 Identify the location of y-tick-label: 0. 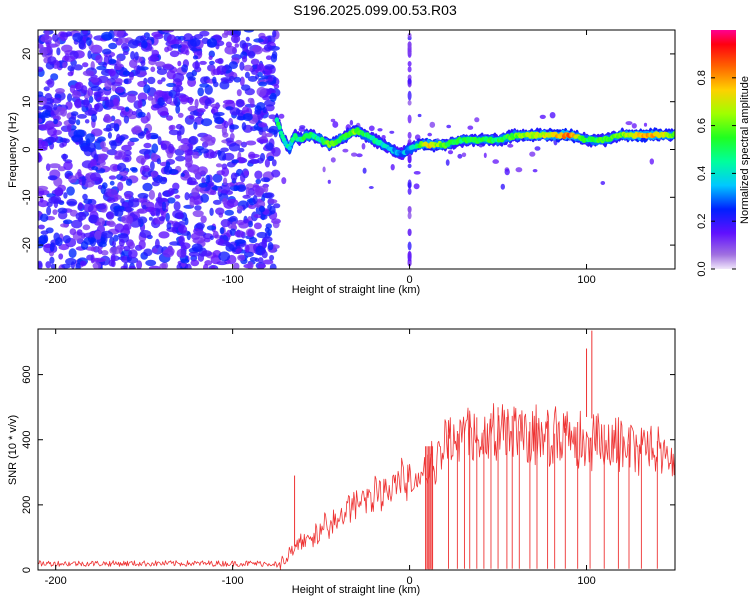
(27, 149).